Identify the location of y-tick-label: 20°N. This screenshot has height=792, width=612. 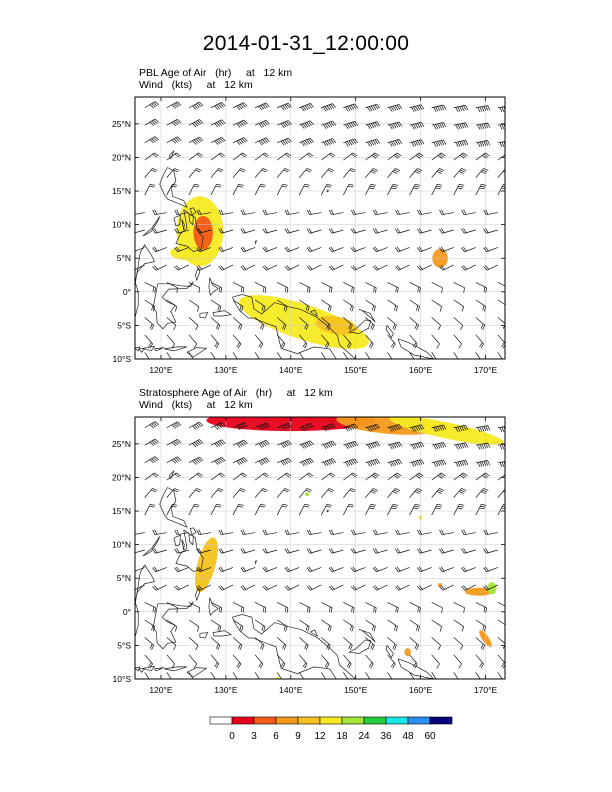
(121, 157).